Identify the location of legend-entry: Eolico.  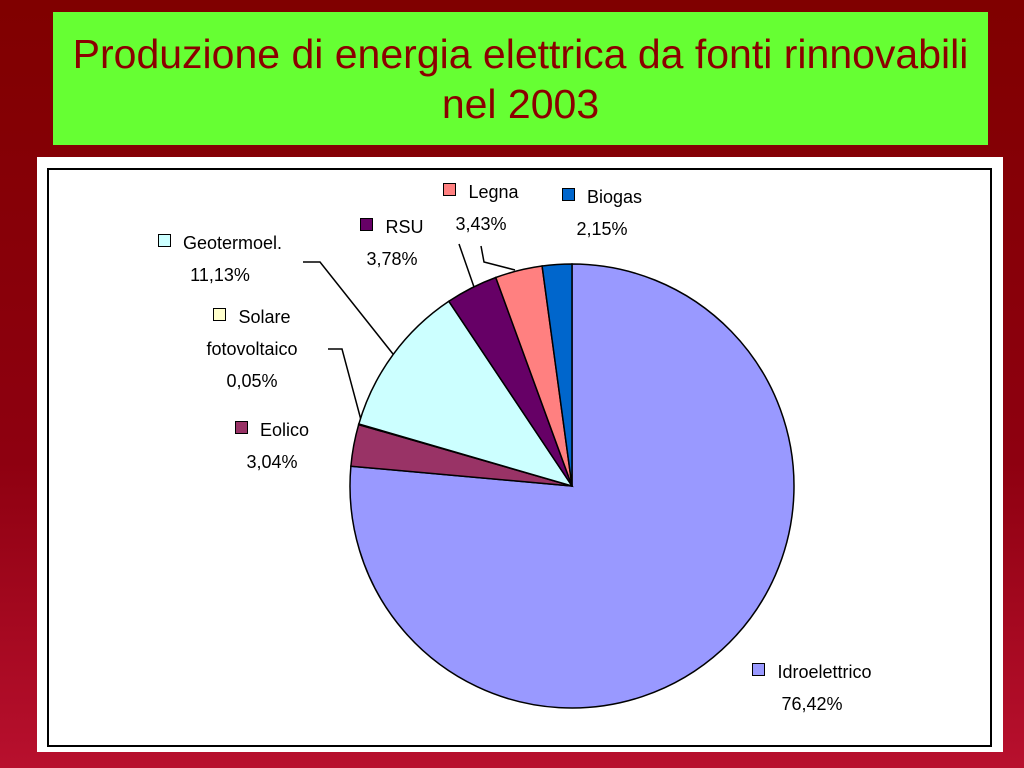
(272, 430).